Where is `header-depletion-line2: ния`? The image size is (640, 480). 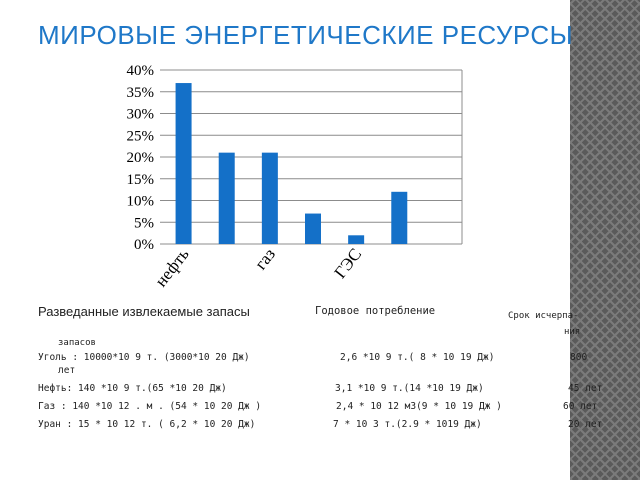 header-depletion-line2: ния is located at coordinates (572, 332).